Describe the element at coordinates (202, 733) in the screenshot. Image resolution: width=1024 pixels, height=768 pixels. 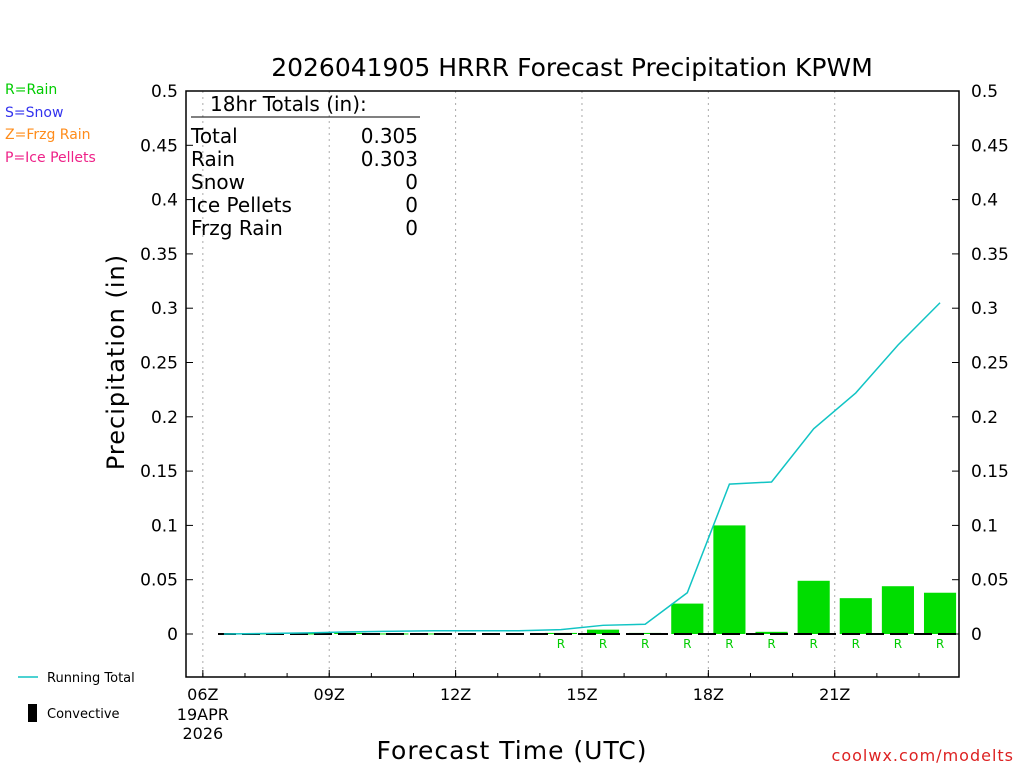
I see `x-tick-date: 2026` at that location.